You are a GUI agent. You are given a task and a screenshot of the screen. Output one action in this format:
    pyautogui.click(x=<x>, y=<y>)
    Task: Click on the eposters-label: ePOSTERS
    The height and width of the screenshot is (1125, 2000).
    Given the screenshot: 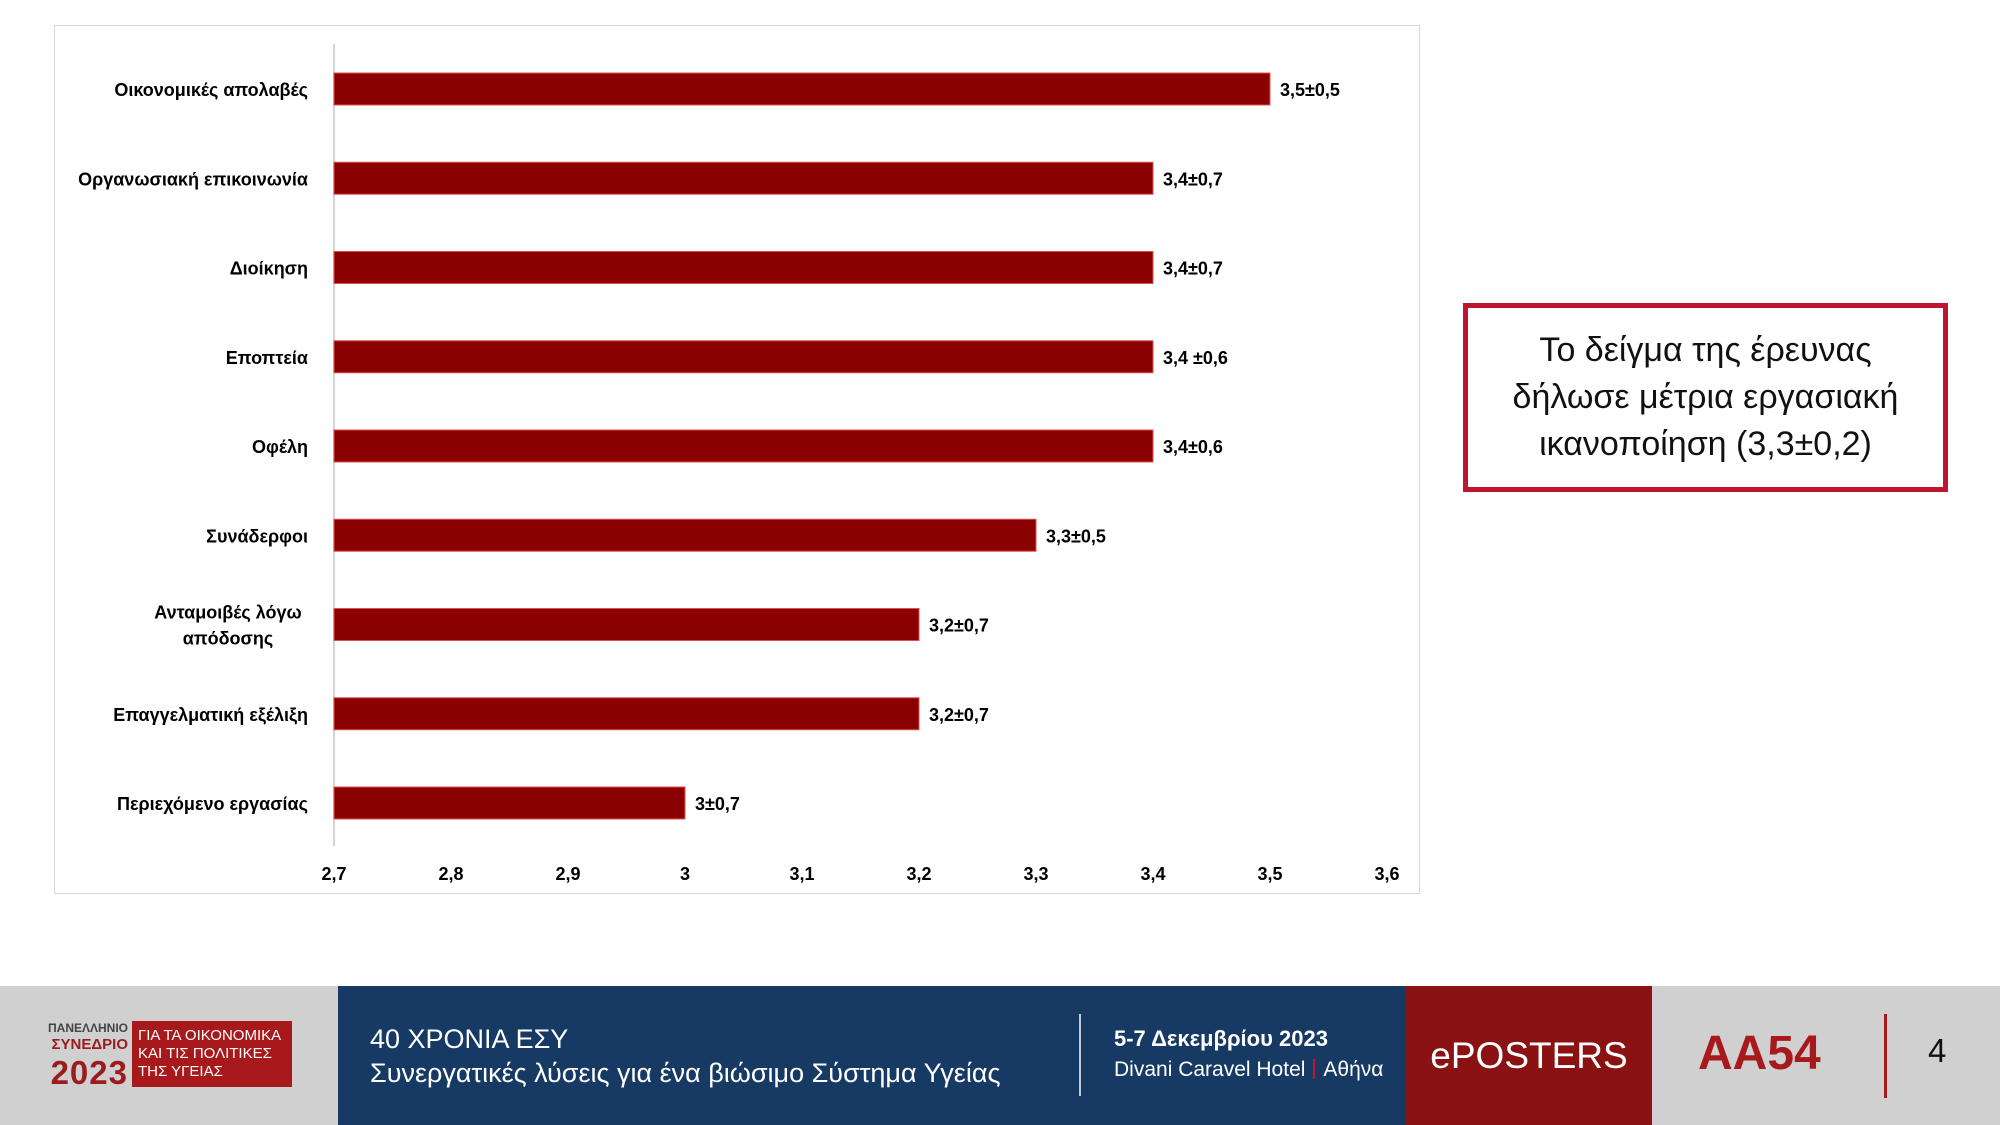 What is the action you would take?
    pyautogui.click(x=1529, y=1055)
    